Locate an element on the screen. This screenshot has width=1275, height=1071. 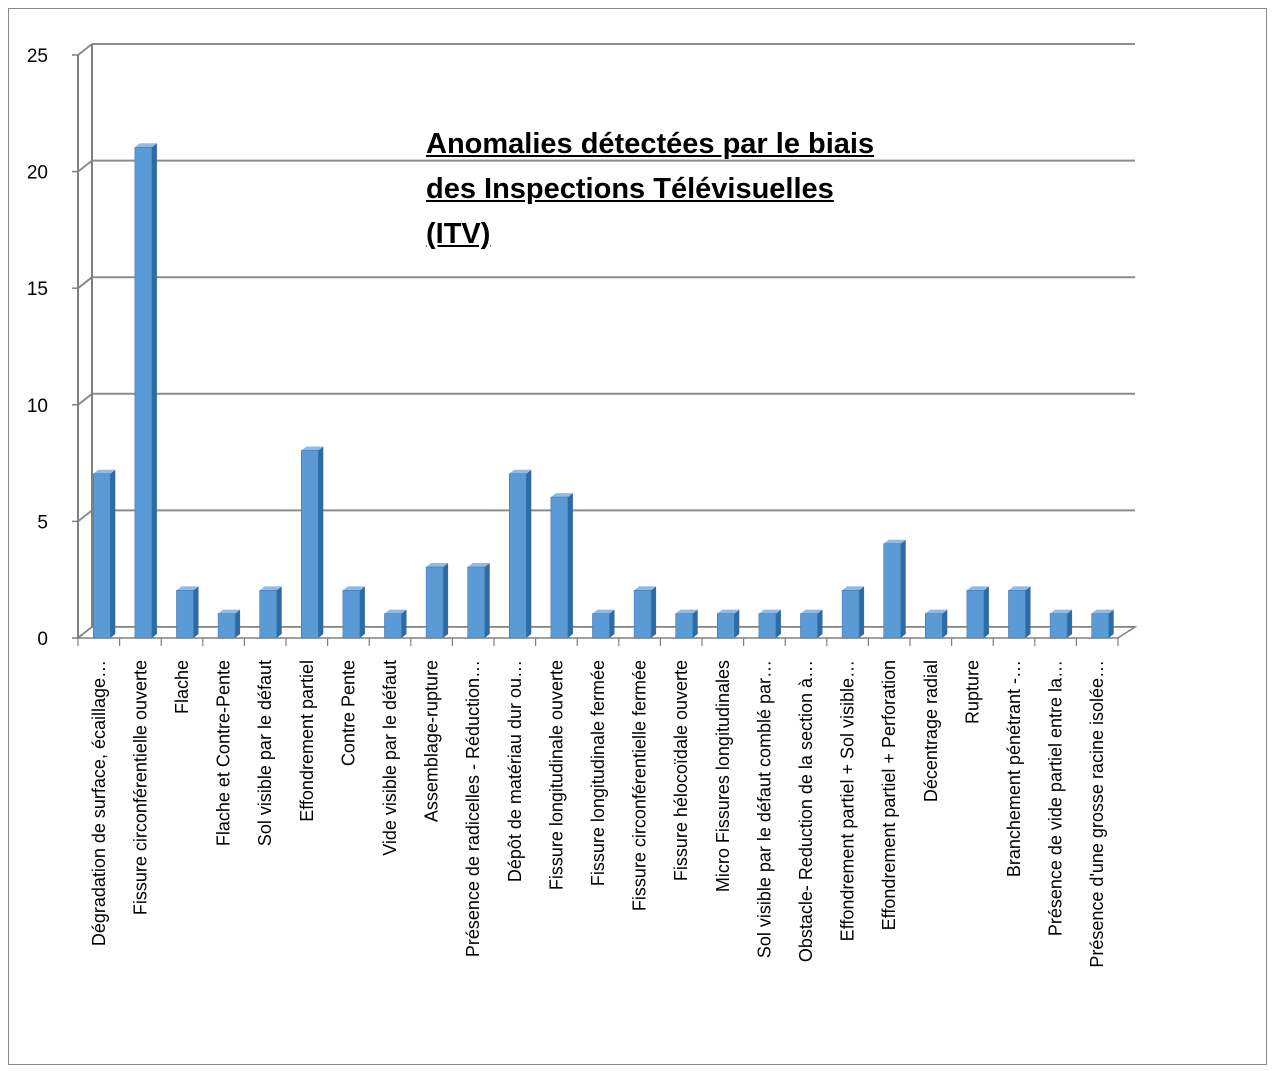
y-tick-label: 20 is located at coordinates (37, 173).